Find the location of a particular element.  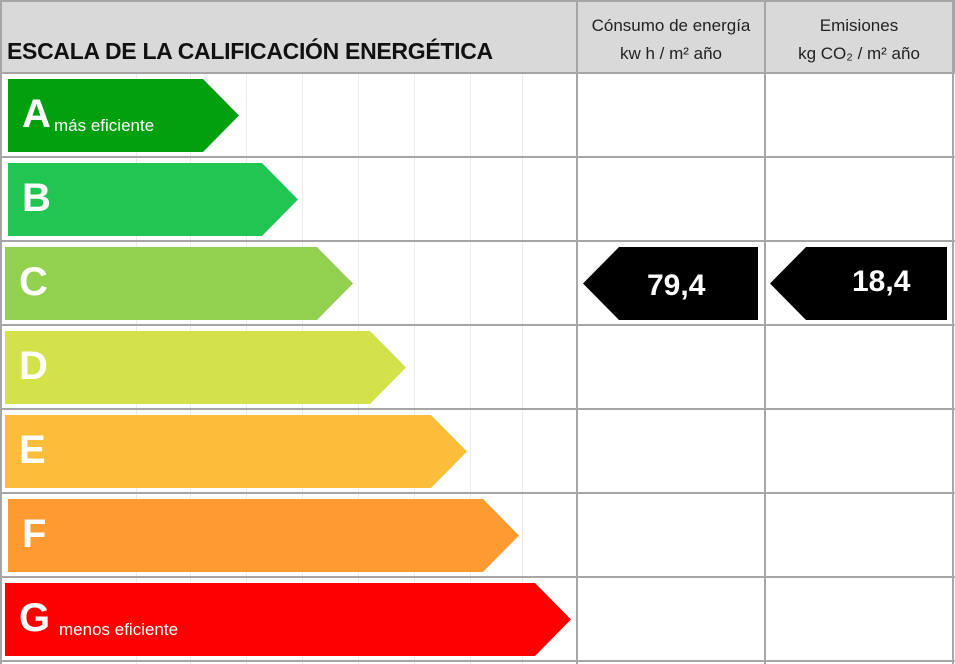

consumo-value-arrow: 79,4 is located at coordinates (670, 283).